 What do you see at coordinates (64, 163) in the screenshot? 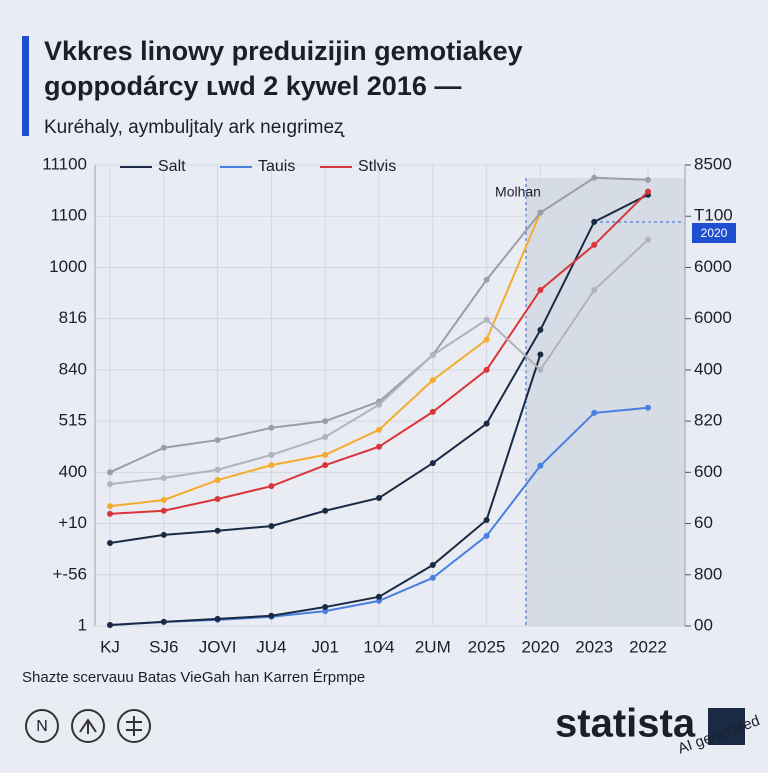
I see `y-tick-label: 11100` at bounding box center [64, 163].